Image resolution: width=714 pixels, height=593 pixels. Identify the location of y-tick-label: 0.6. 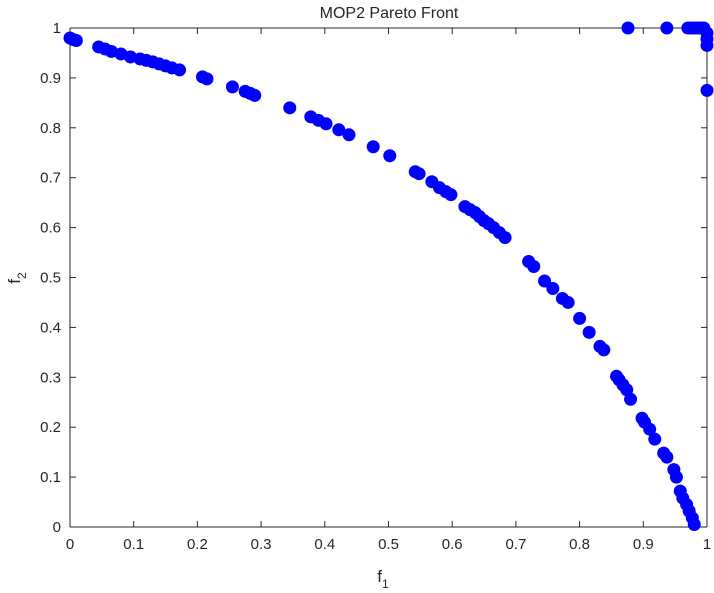
(50, 228).